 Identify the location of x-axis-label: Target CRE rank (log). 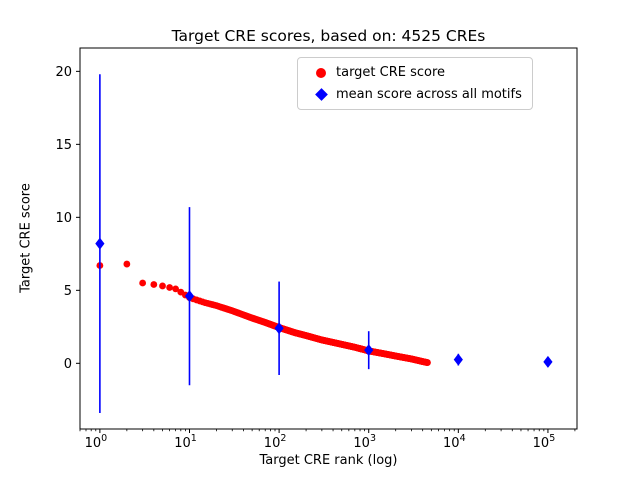
(328, 460).